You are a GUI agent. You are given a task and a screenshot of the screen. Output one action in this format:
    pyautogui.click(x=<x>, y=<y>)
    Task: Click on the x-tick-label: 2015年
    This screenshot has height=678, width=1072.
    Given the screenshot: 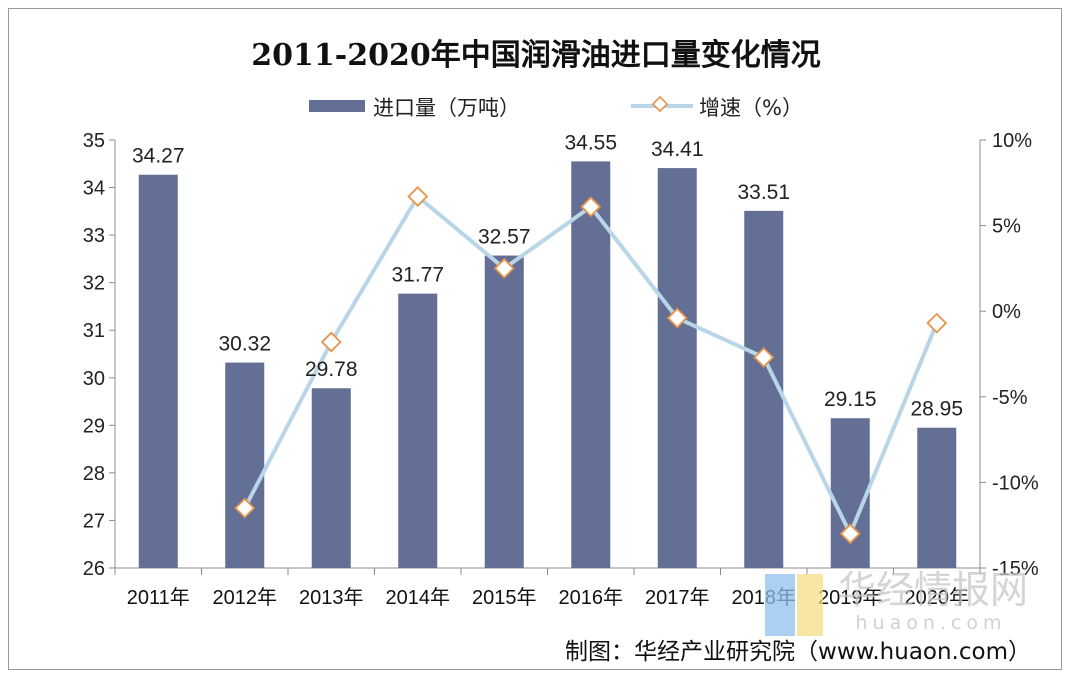 What is the action you would take?
    pyautogui.click(x=504, y=597)
    